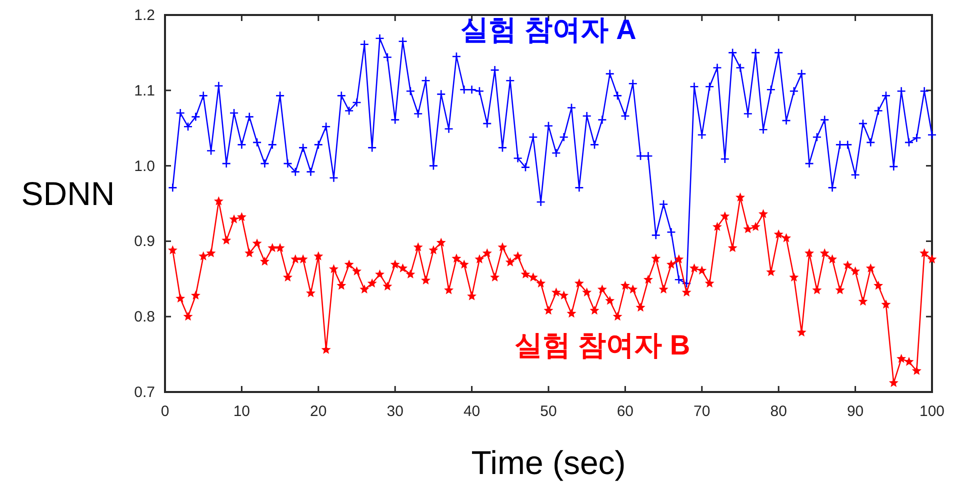  I want to click on y-tick-label: 0.7, so click(144, 392).